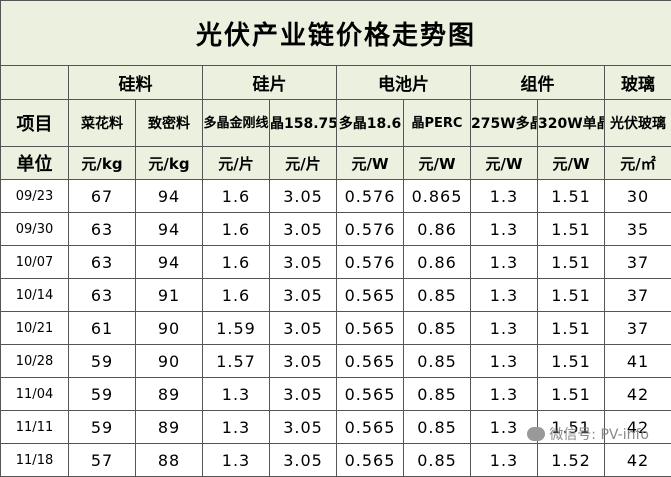 The width and height of the screenshot is (671, 477). I want to click on price-cell: 0.86, so click(437, 229).